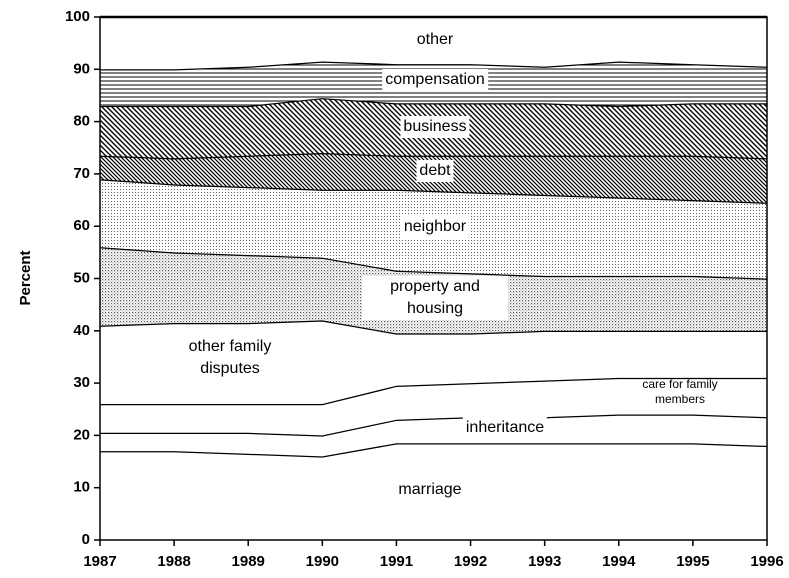 This screenshot has height=578, width=789. What do you see at coordinates (396, 561) in the screenshot?
I see `x-tick-label: 1991` at bounding box center [396, 561].